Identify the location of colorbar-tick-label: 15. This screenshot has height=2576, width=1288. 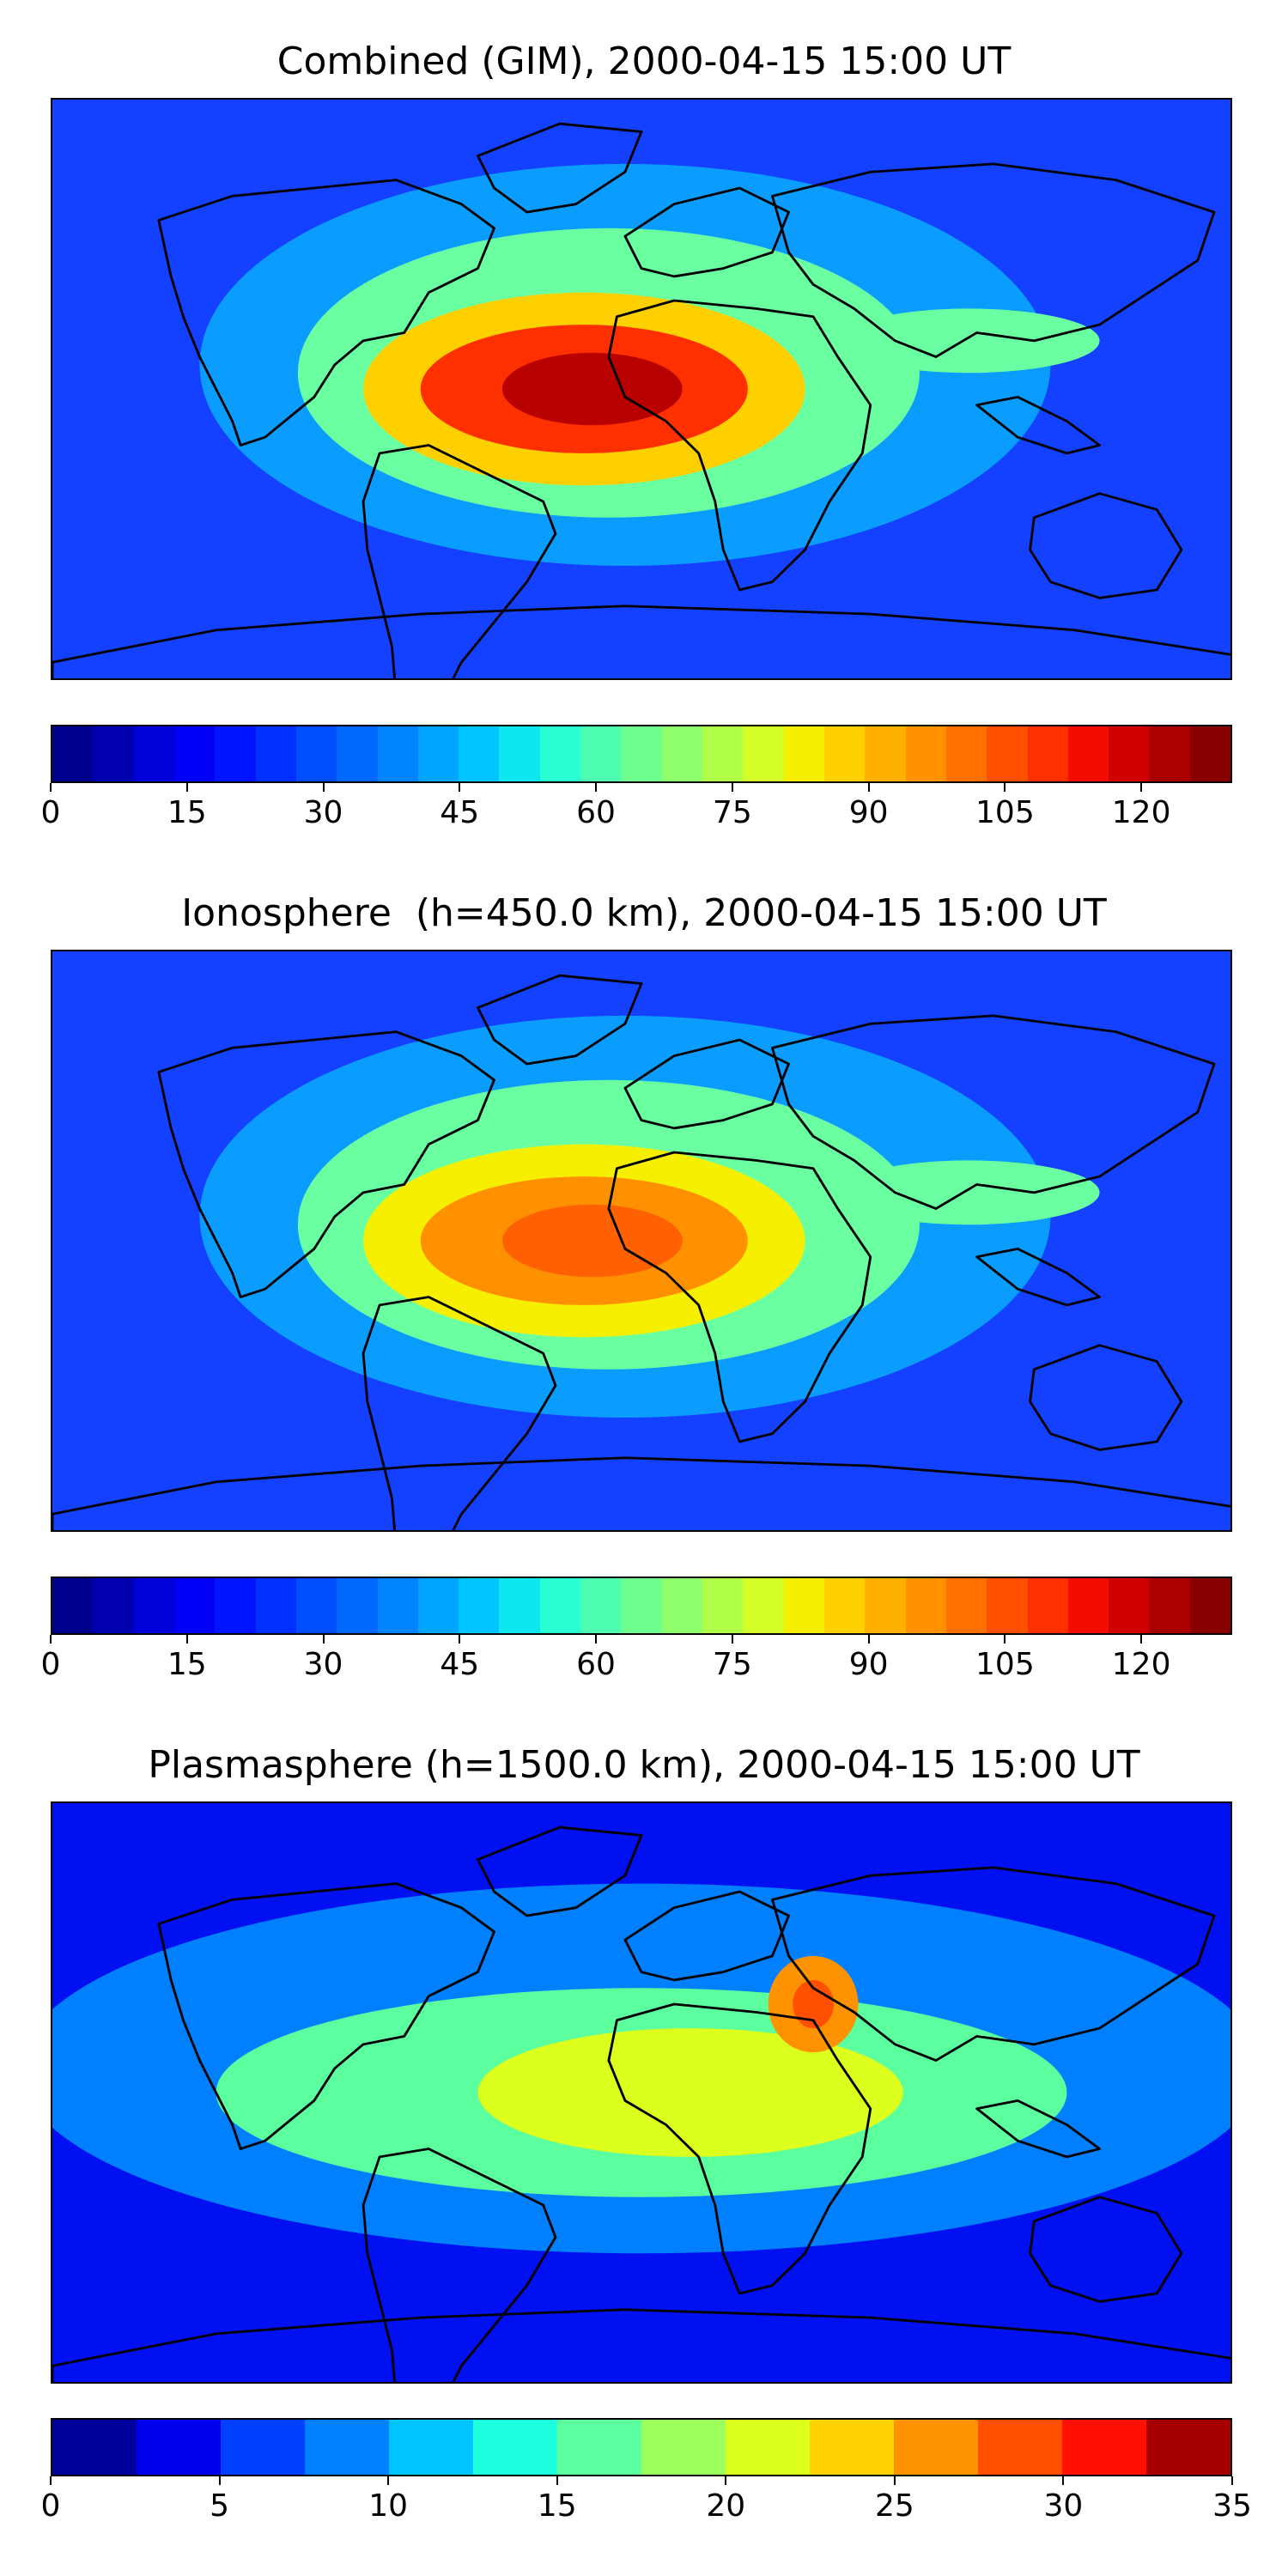
(187, 812).